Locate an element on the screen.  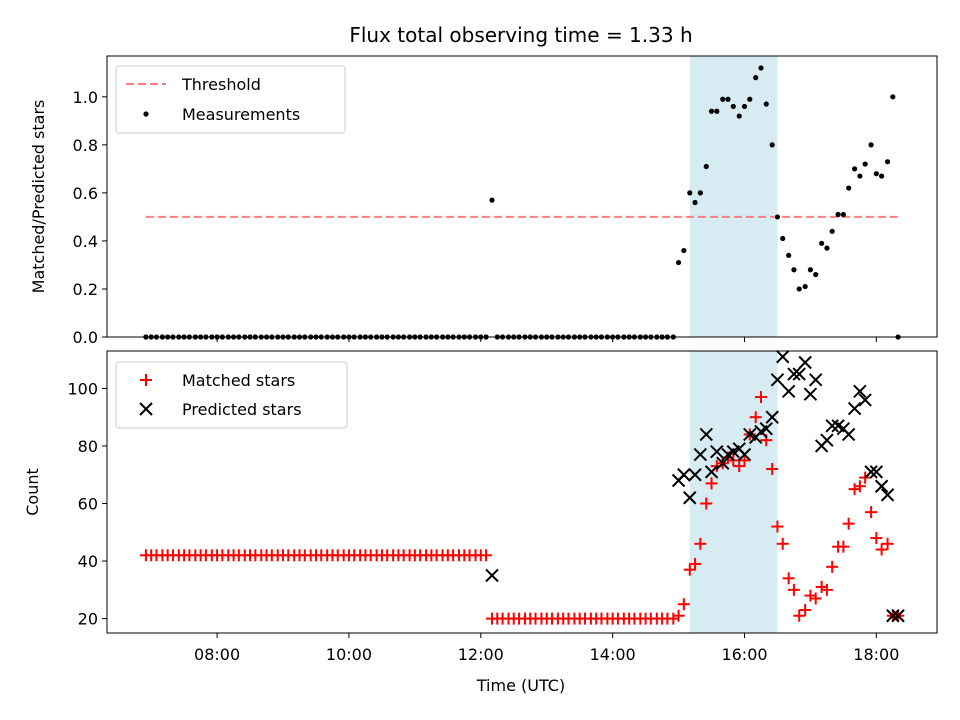
legend-matched-label: Matched stars is located at coordinates (238, 380).